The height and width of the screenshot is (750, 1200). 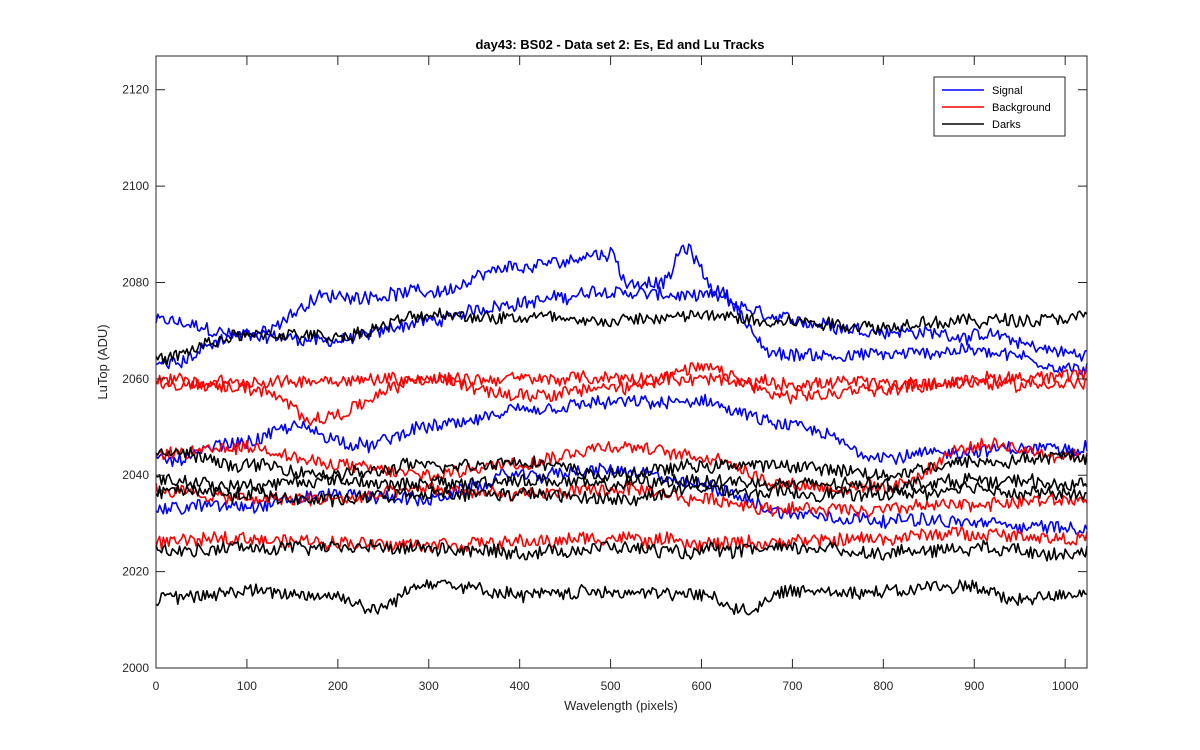 I want to click on x-tick-label: 600, so click(x=701, y=686).